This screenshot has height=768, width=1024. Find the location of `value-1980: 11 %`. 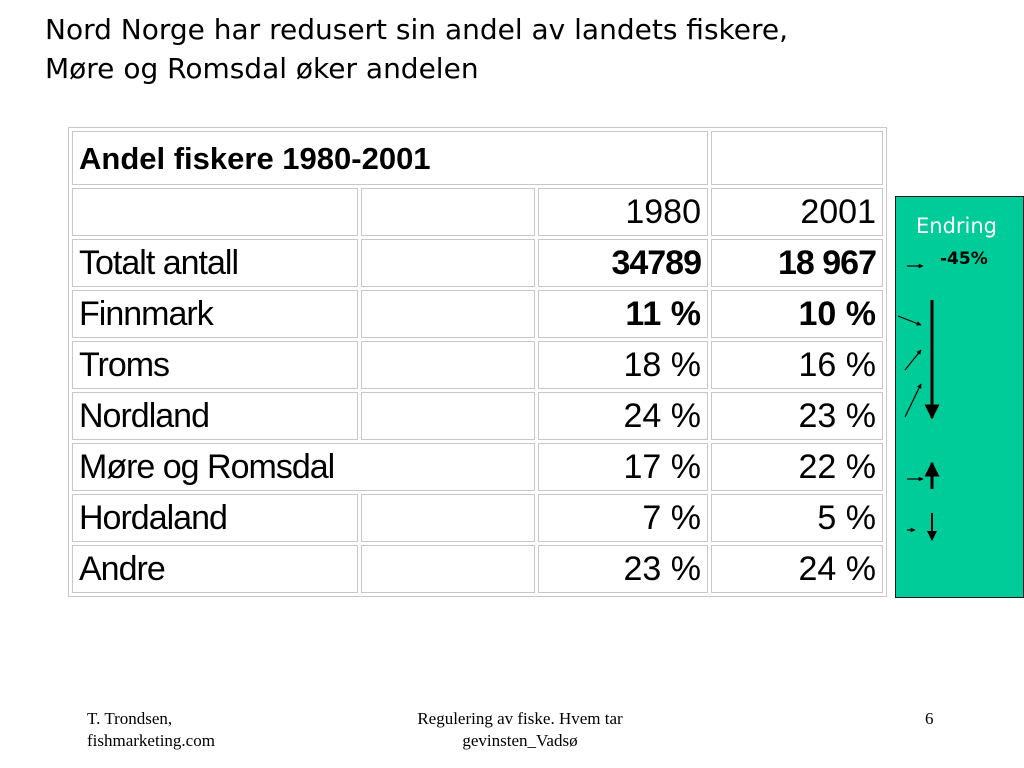

value-1980: 11 % is located at coordinates (623, 314).